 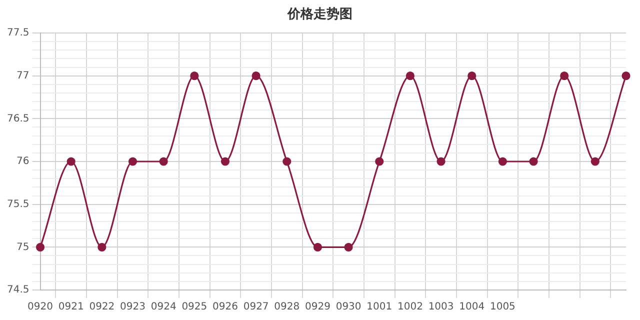 What do you see at coordinates (317, 307) in the screenshot?
I see `x-tick-label: 0929` at bounding box center [317, 307].